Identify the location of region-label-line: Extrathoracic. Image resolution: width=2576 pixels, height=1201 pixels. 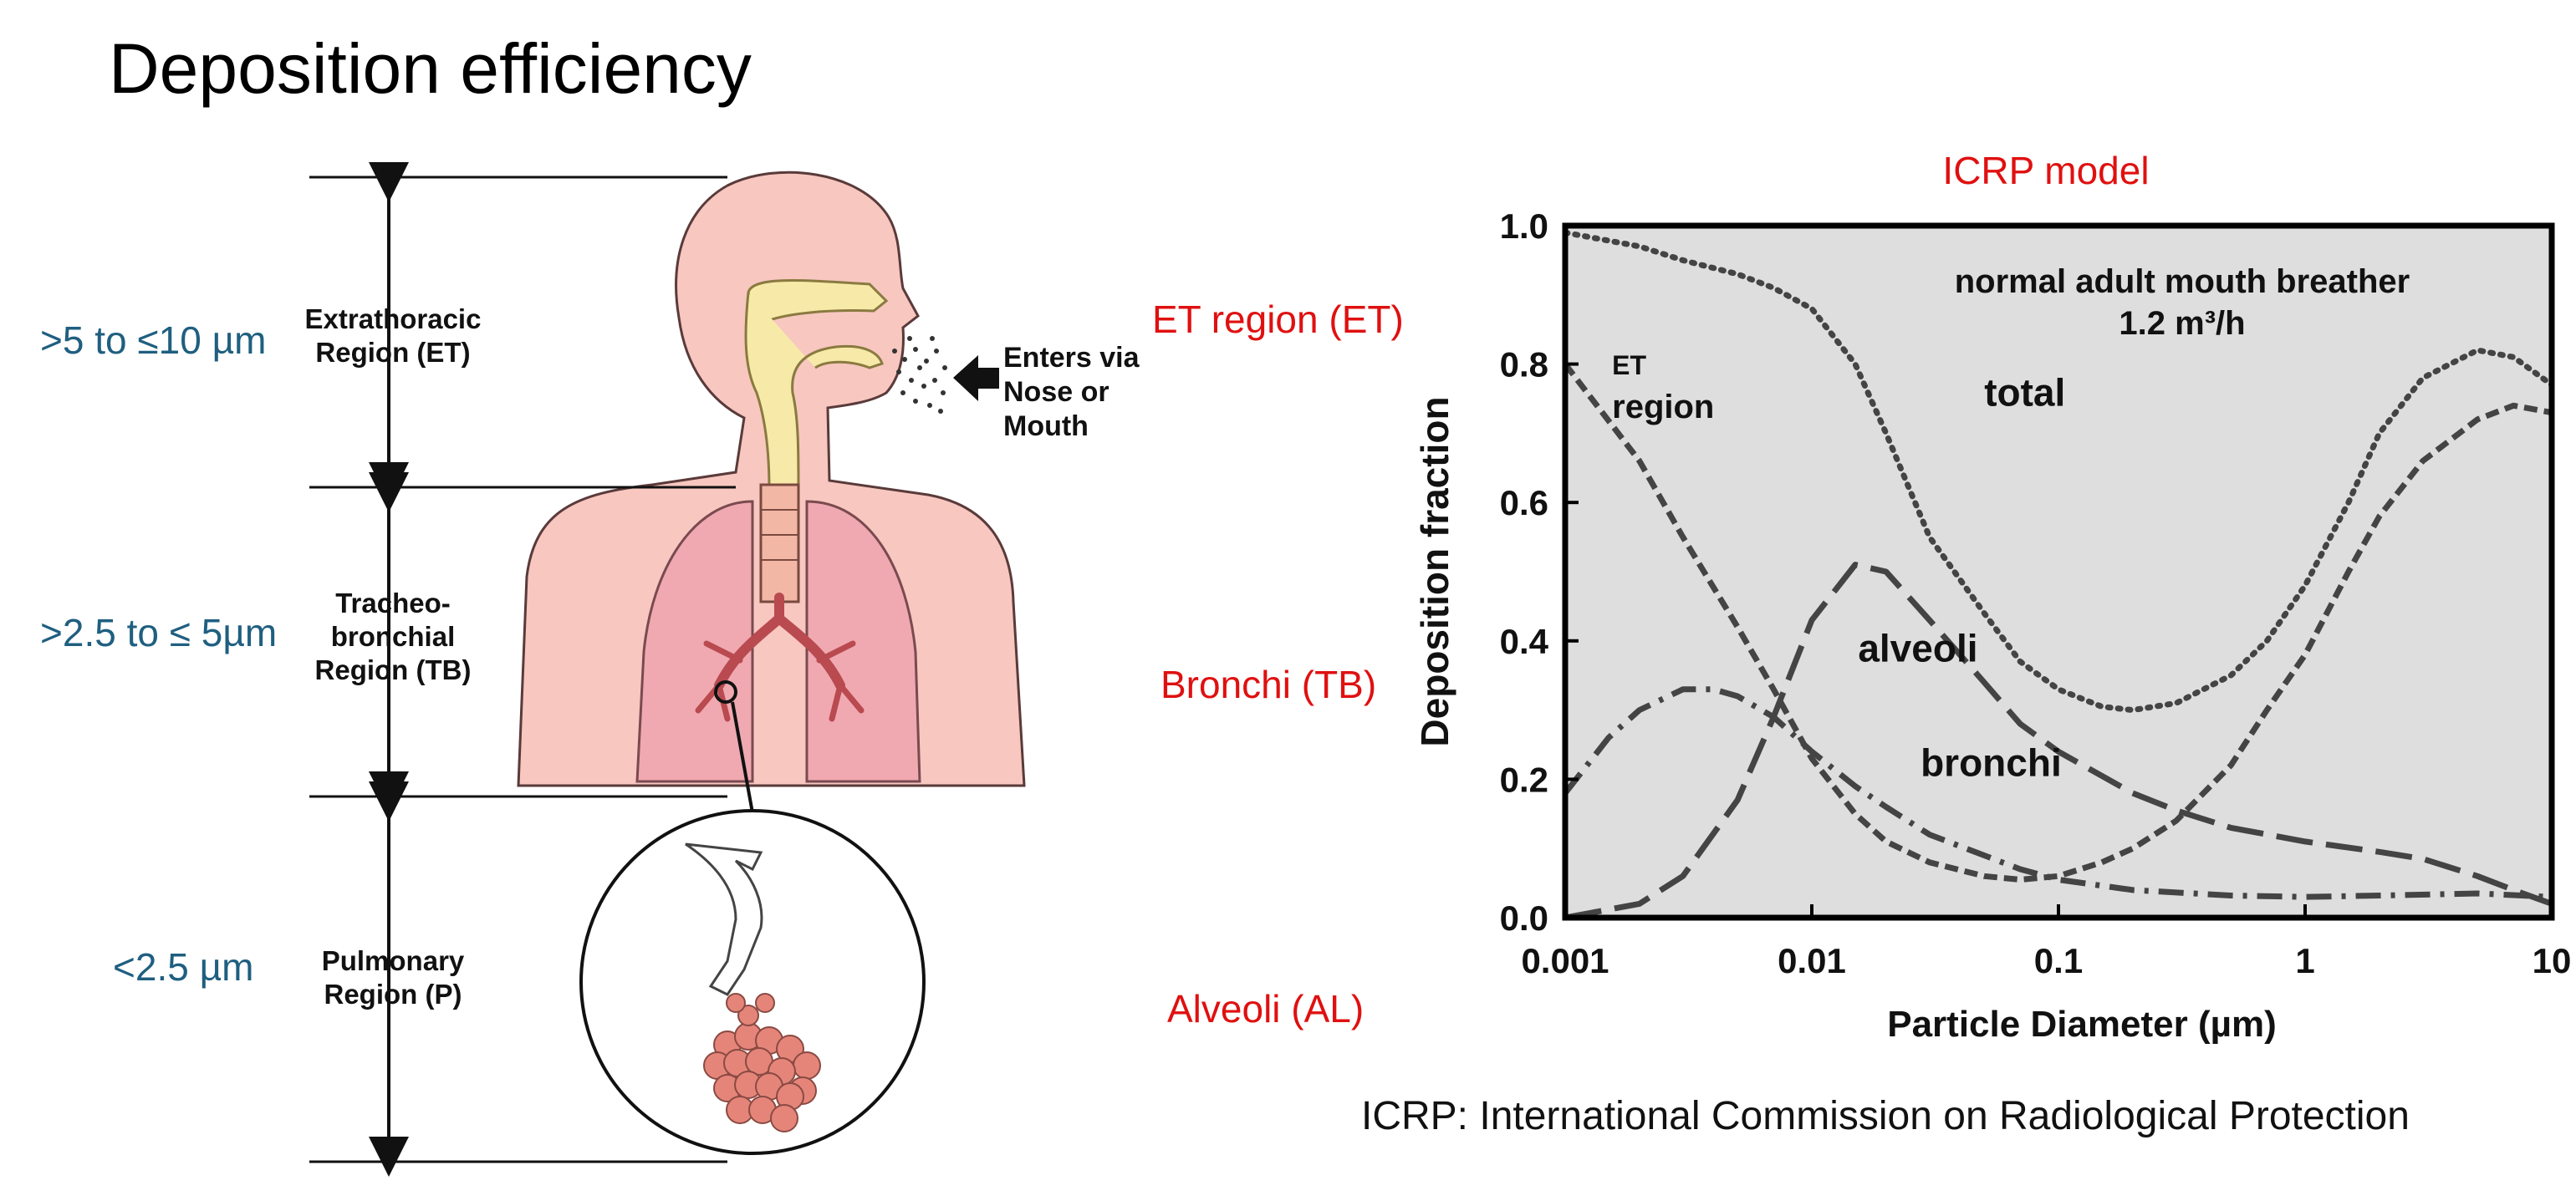
(393, 318).